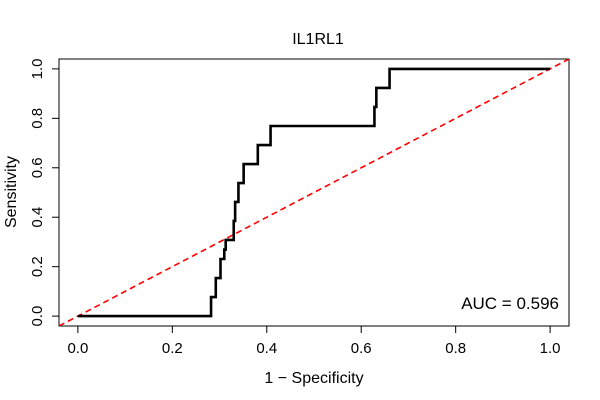 The height and width of the screenshot is (400, 600). Describe the element at coordinates (361, 348) in the screenshot. I see `x-tick-label: 0.6` at that location.